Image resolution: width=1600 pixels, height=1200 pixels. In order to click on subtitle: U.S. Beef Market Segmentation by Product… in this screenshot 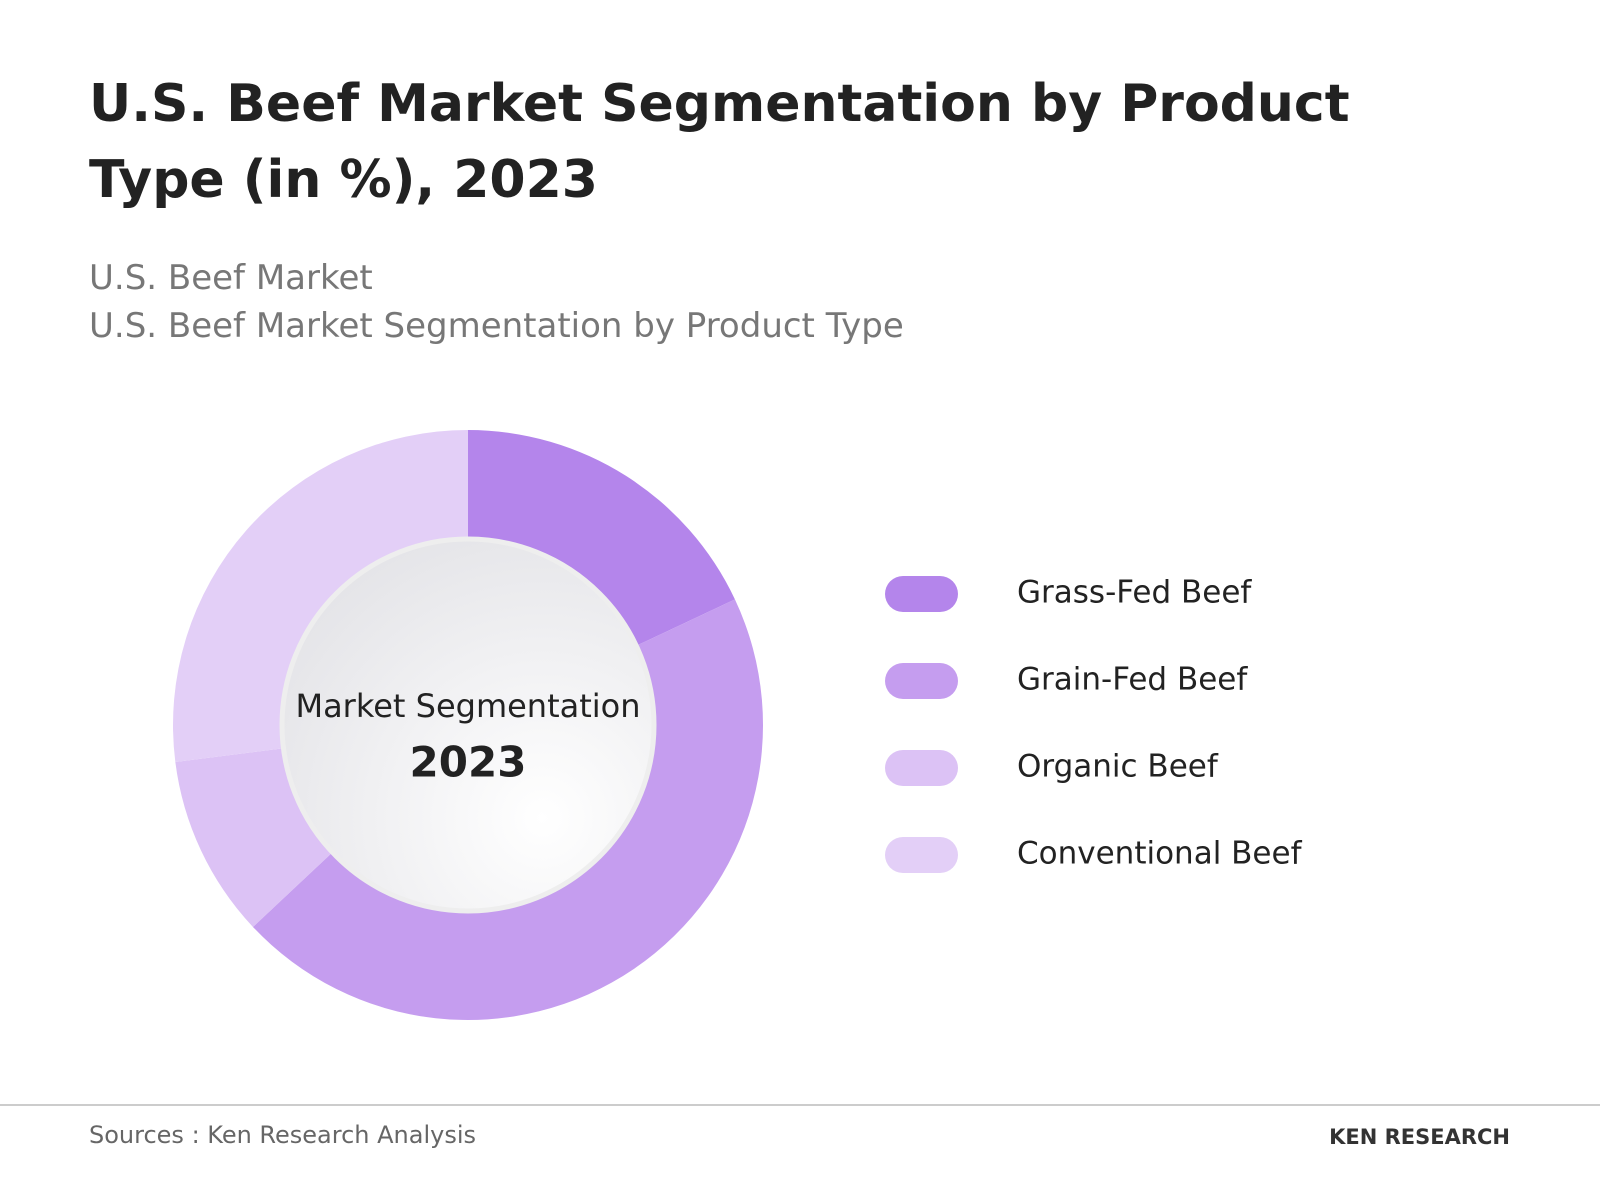, I will do `click(496, 326)`.